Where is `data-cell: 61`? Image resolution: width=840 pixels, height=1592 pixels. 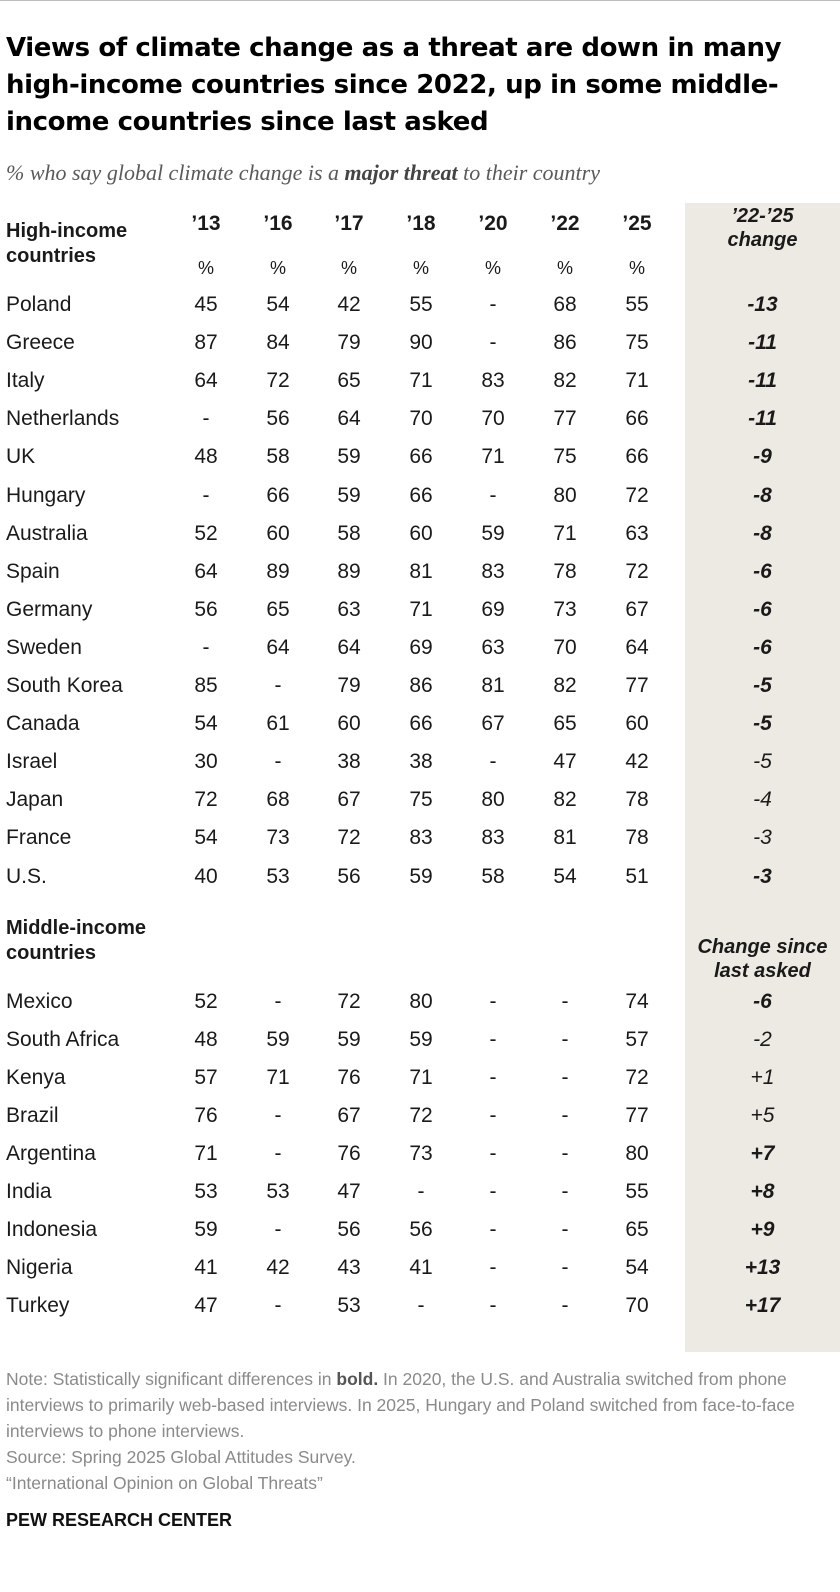
data-cell: 61 is located at coordinates (278, 723).